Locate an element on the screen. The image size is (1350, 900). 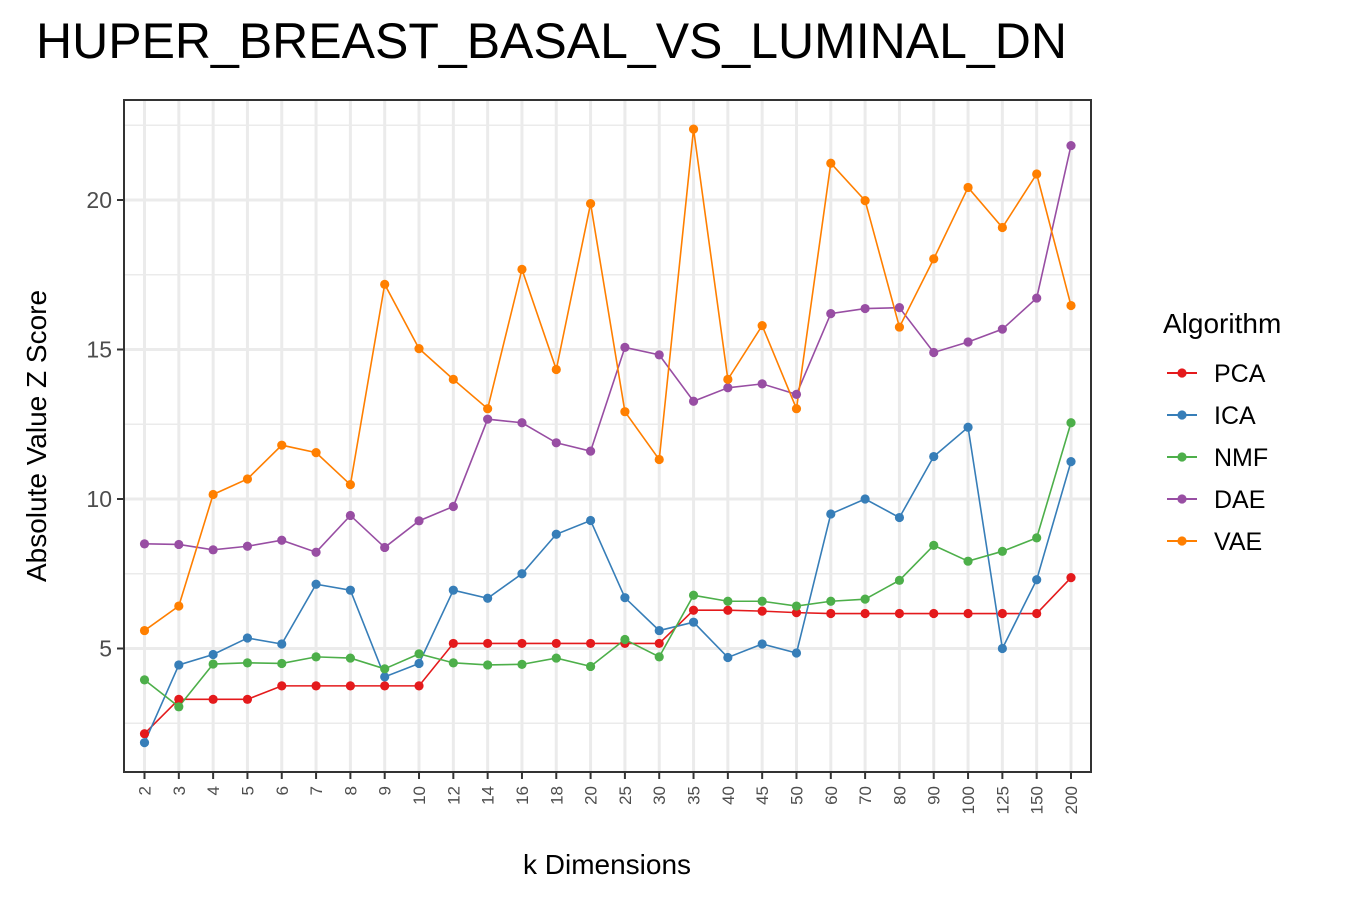
legend-label: DAE is located at coordinates (1239, 500).